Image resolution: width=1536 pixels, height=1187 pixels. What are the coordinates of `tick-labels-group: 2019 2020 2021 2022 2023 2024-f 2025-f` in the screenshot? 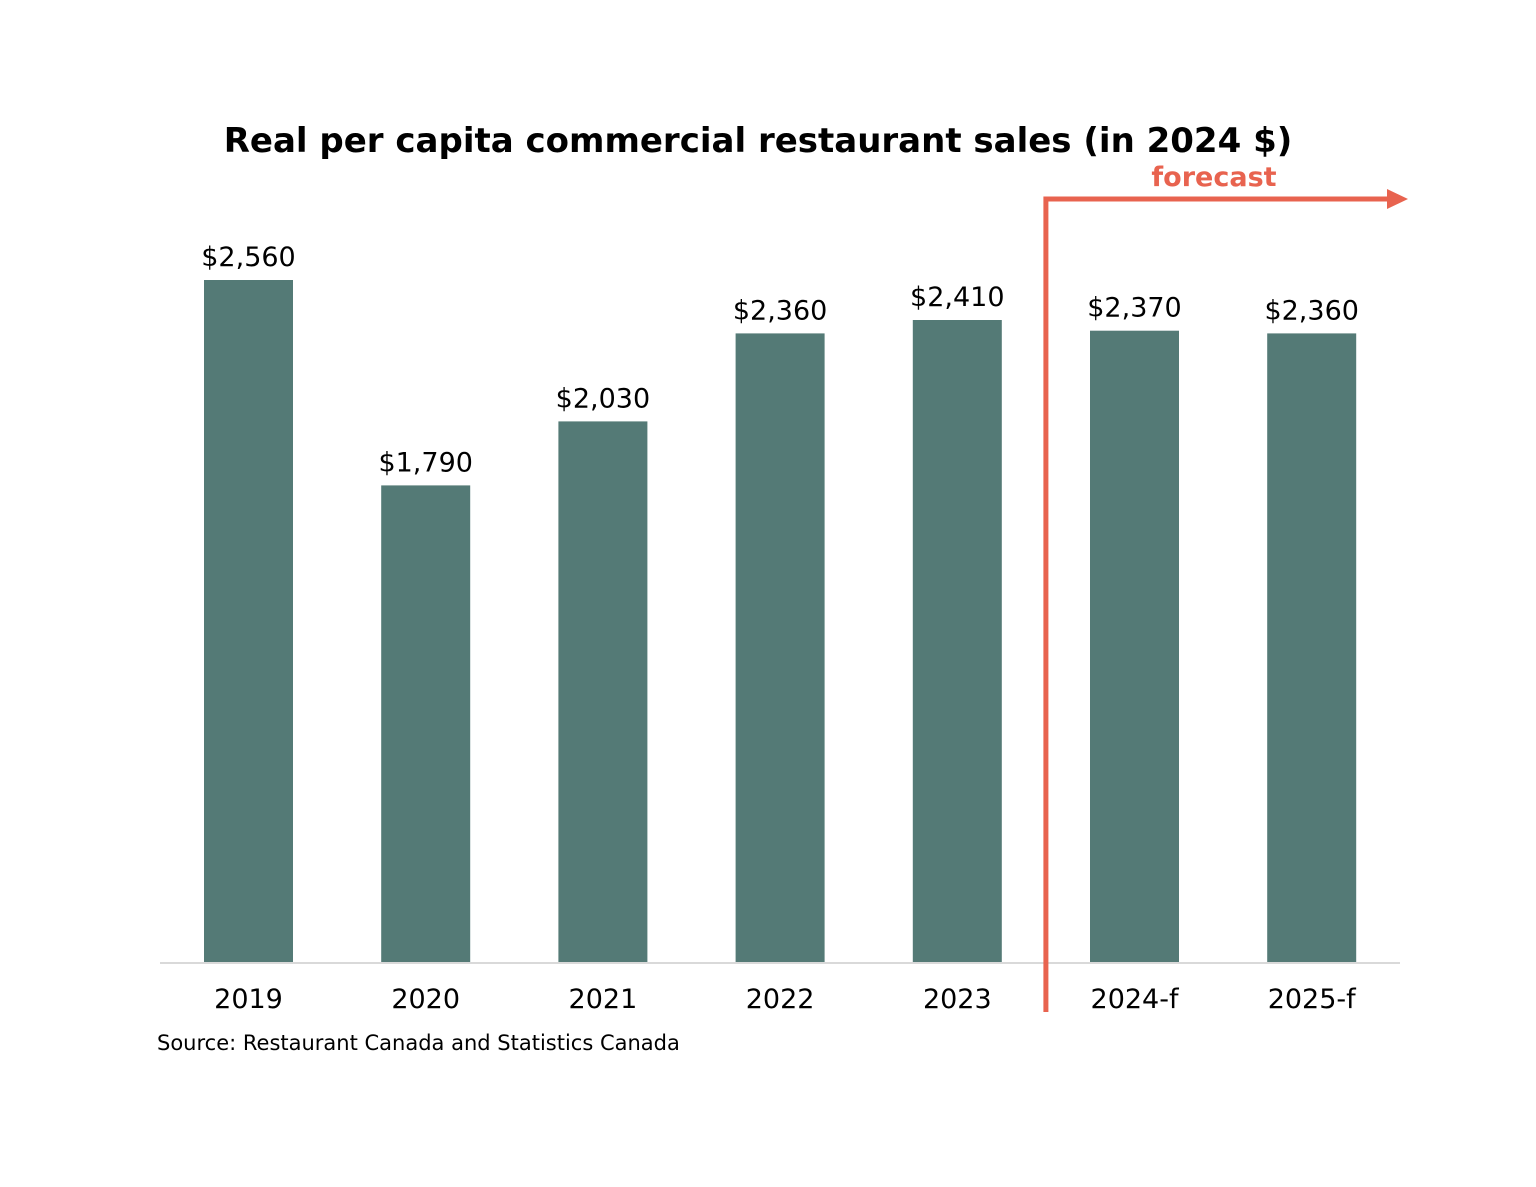 It's located at (785, 999).